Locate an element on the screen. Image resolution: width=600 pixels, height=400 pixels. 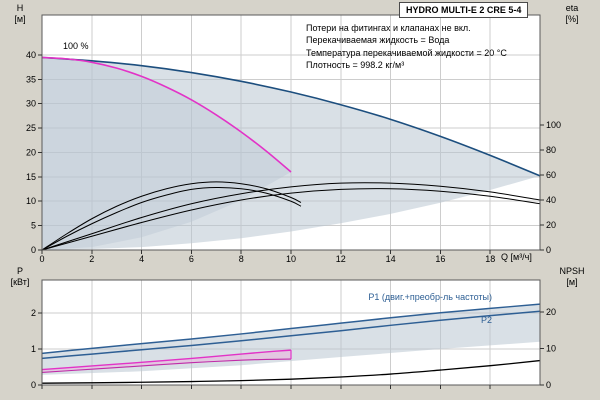
series-p1-100pct-curve is located at coordinates (166, 360).